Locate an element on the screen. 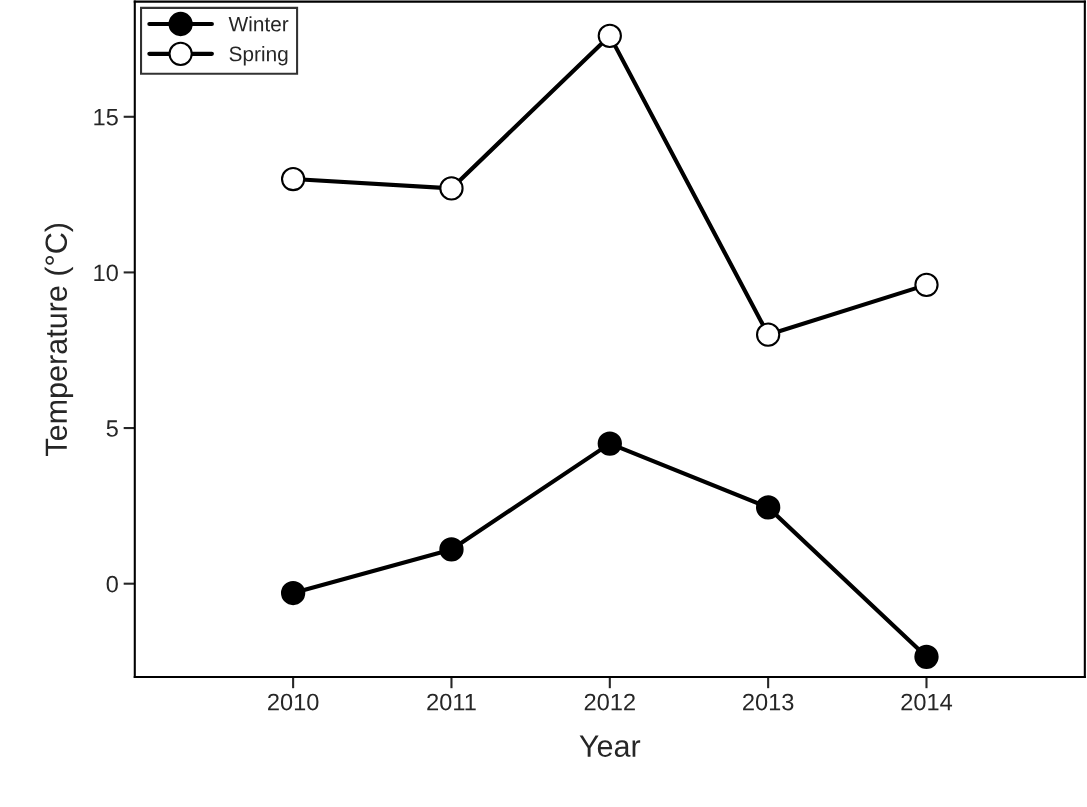 The height and width of the screenshot is (807, 1087). legend-label: Winter is located at coordinates (258, 24).